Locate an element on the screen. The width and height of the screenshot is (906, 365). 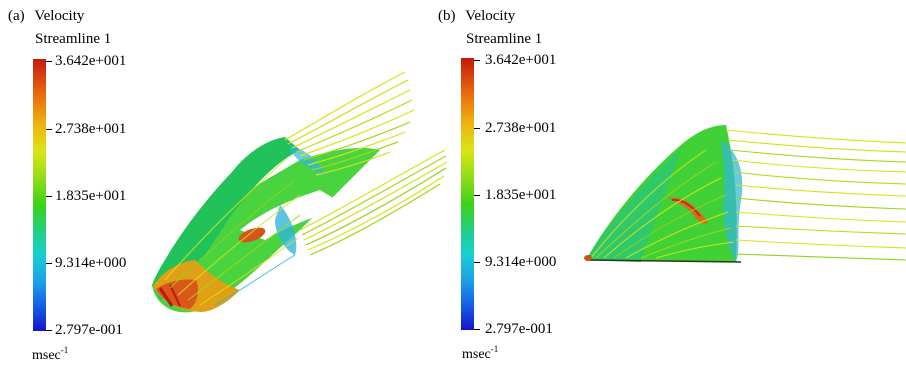
panel-a-title: (a) Velocity is located at coordinates (46, 16).